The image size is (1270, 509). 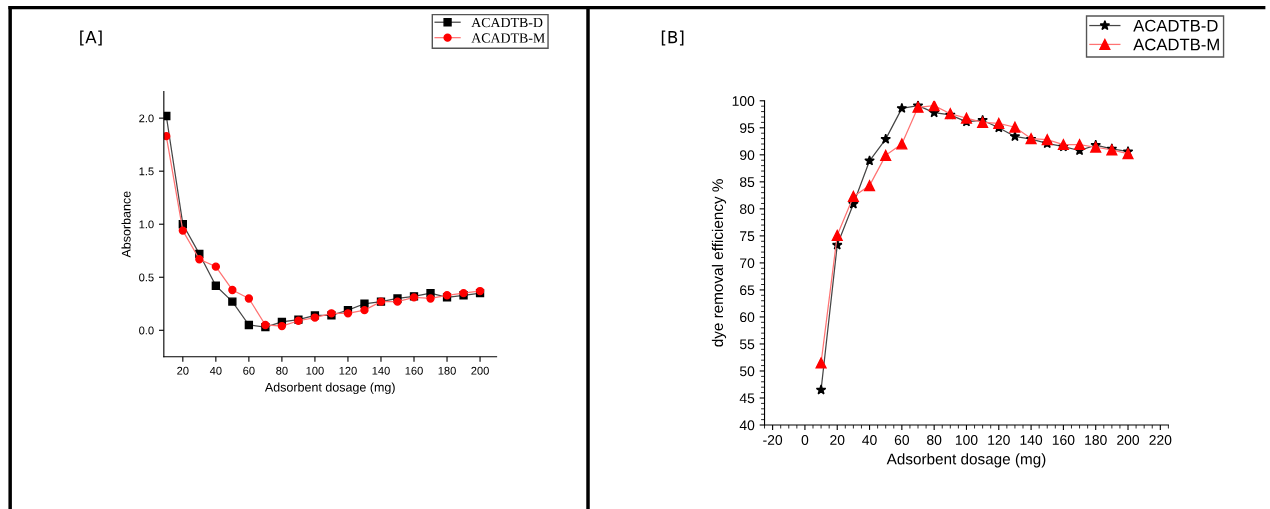 What do you see at coordinates (672, 38) in the screenshot?
I see `chart-title: [B]` at bounding box center [672, 38].